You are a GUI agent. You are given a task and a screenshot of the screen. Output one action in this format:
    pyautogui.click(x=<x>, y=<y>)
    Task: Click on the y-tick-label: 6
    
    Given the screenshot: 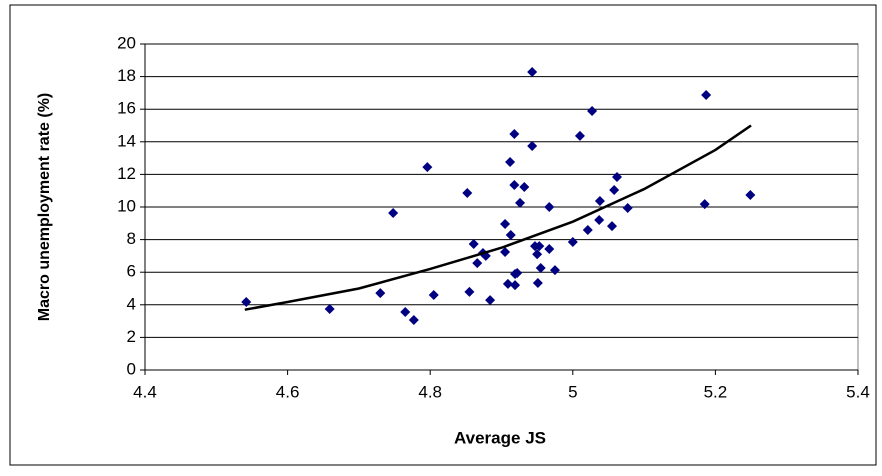 What is the action you would take?
    pyautogui.click(x=131, y=271)
    